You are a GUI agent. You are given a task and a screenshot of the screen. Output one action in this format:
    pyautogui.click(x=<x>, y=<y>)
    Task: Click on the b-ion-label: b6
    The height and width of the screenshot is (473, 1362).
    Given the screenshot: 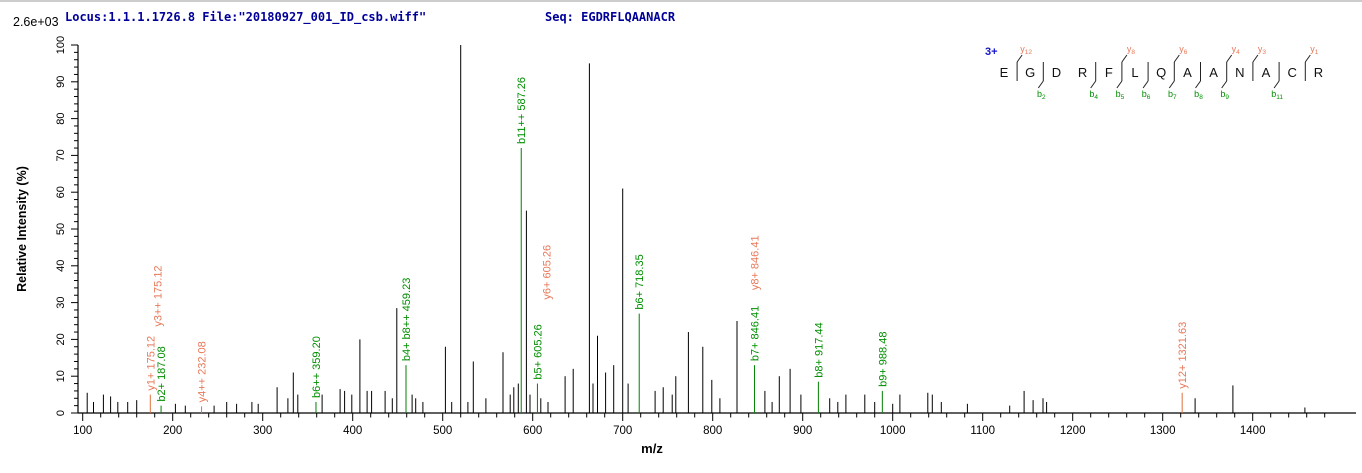 What is the action you would take?
    pyautogui.click(x=1146, y=95)
    